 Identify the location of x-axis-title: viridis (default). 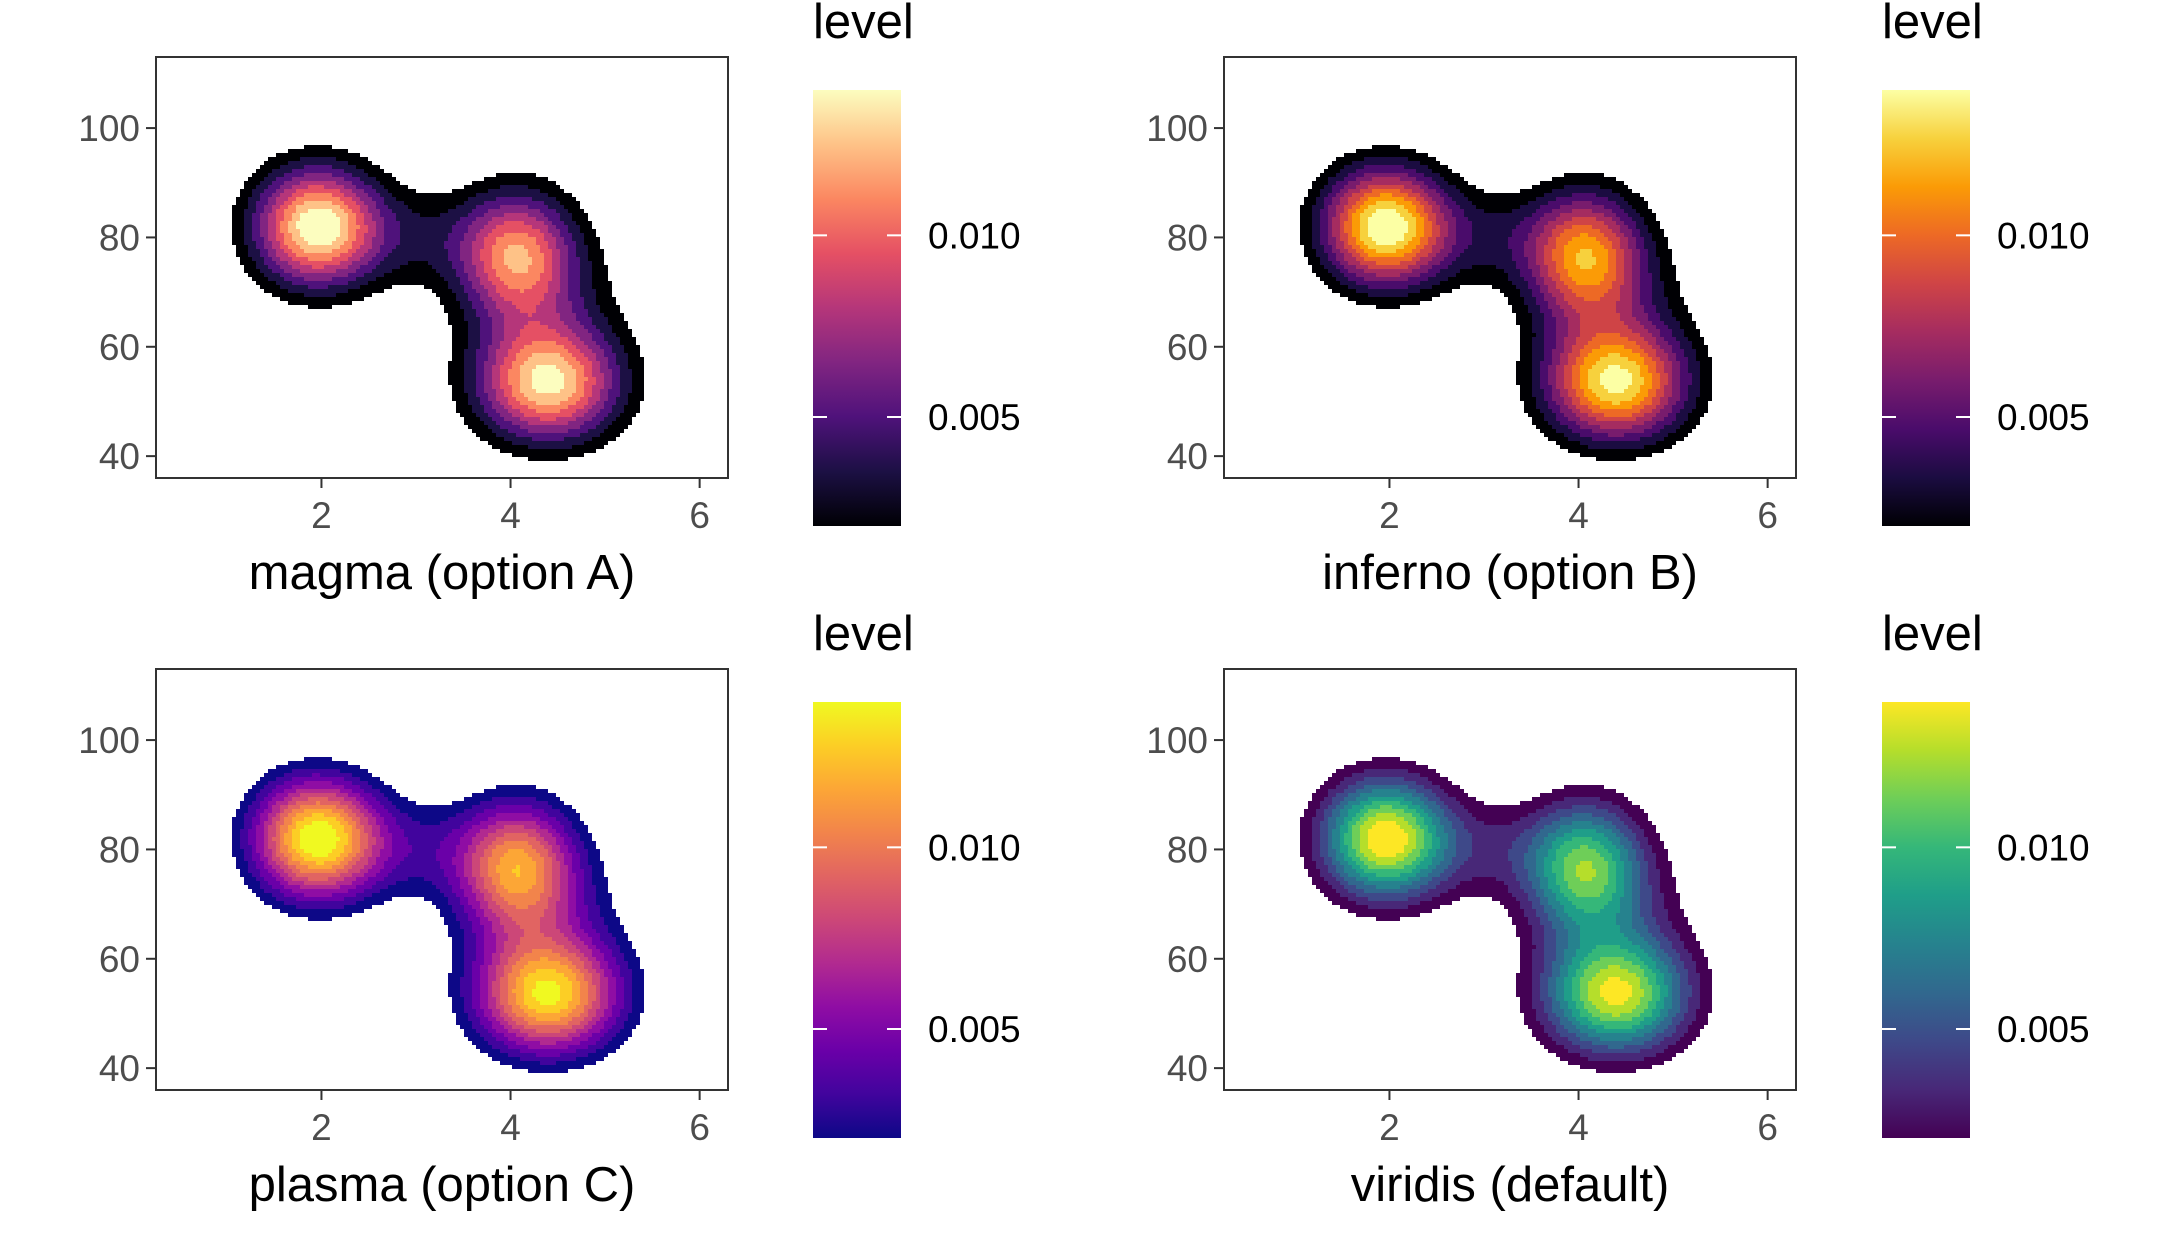
(1510, 1185).